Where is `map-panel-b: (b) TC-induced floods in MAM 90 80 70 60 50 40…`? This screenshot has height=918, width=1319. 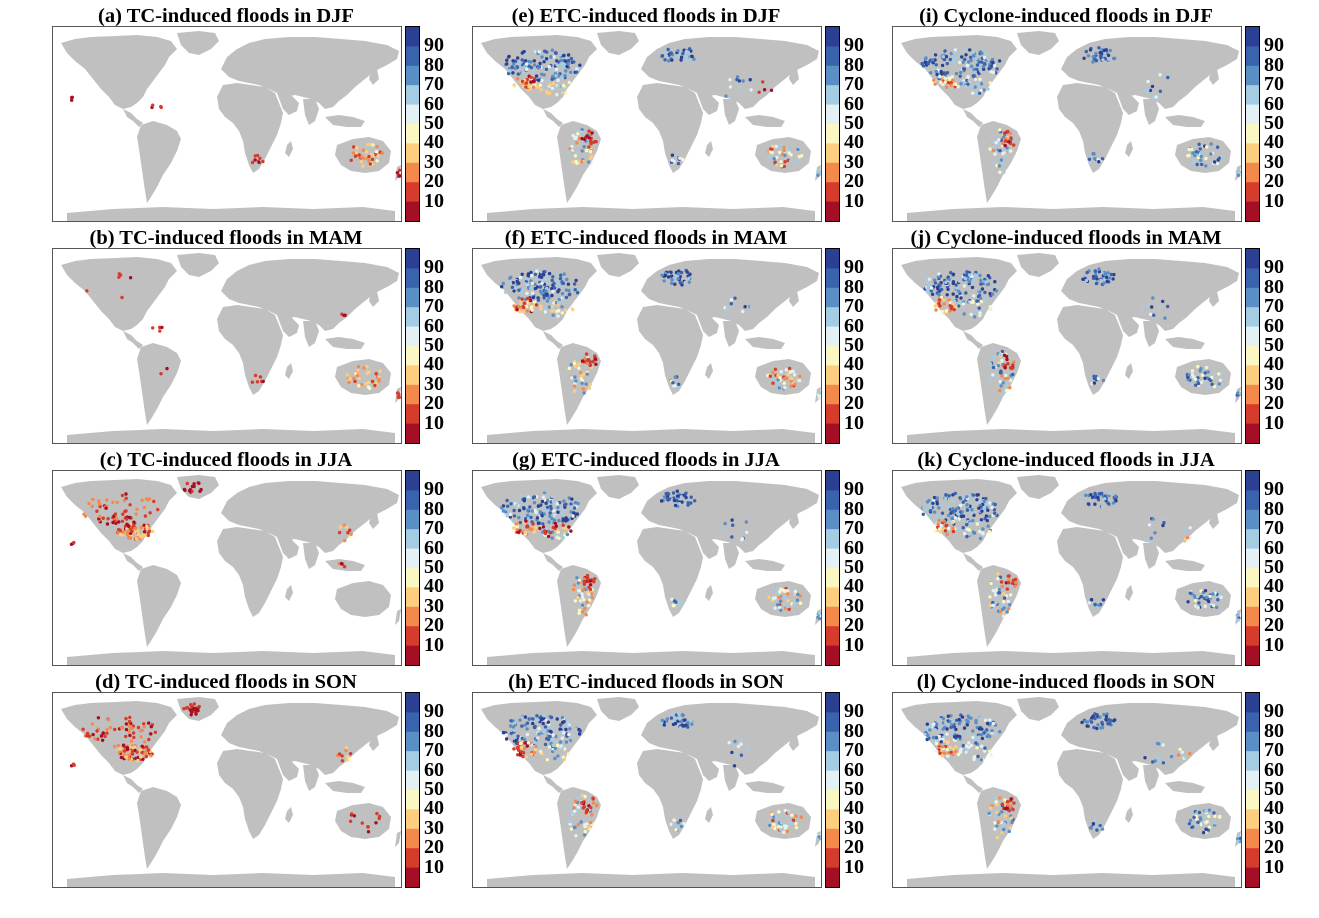
map-panel-b: (b) TC-induced floods in MAM 90 80 70 60 50 40… is located at coordinates (250, 335).